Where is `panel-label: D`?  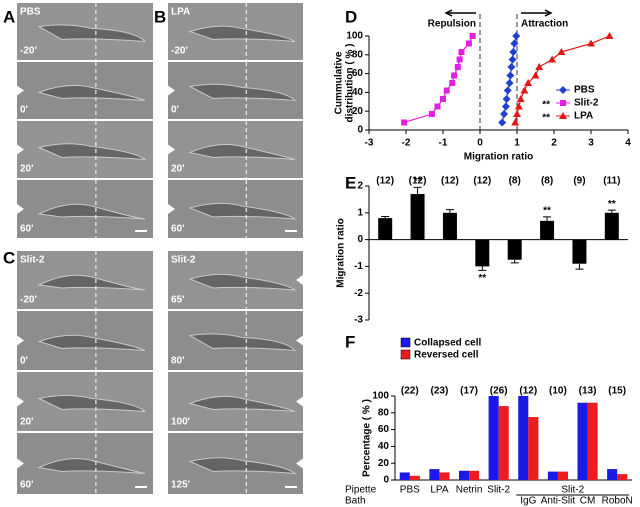
panel-label: D is located at coordinates (351, 16).